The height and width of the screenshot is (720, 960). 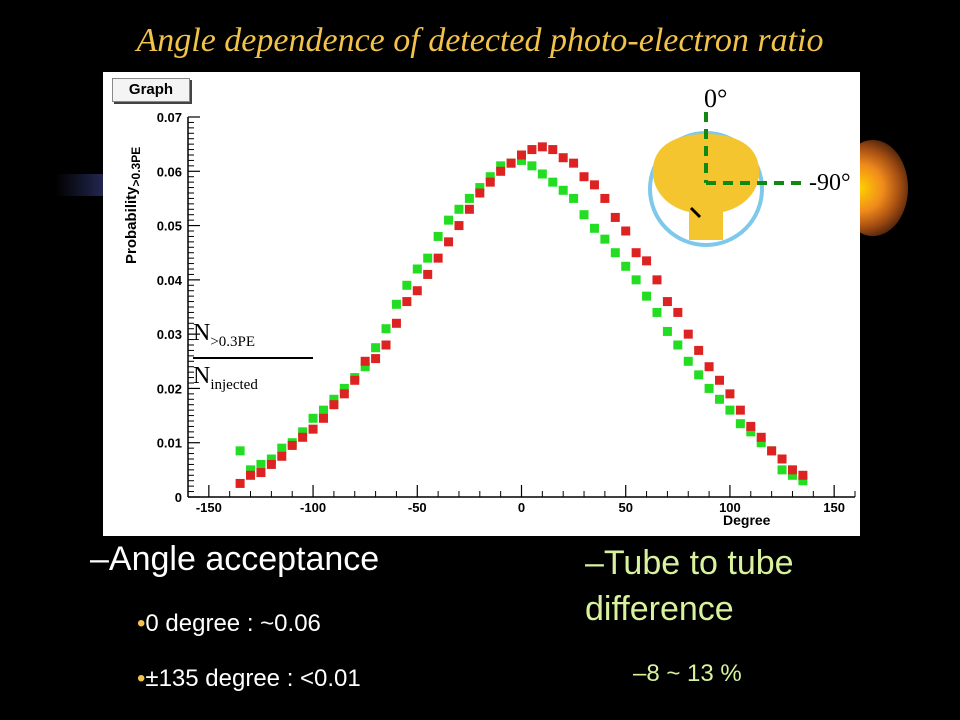 What do you see at coordinates (834, 507) in the screenshot?
I see `x-tick-label: 150` at bounding box center [834, 507].